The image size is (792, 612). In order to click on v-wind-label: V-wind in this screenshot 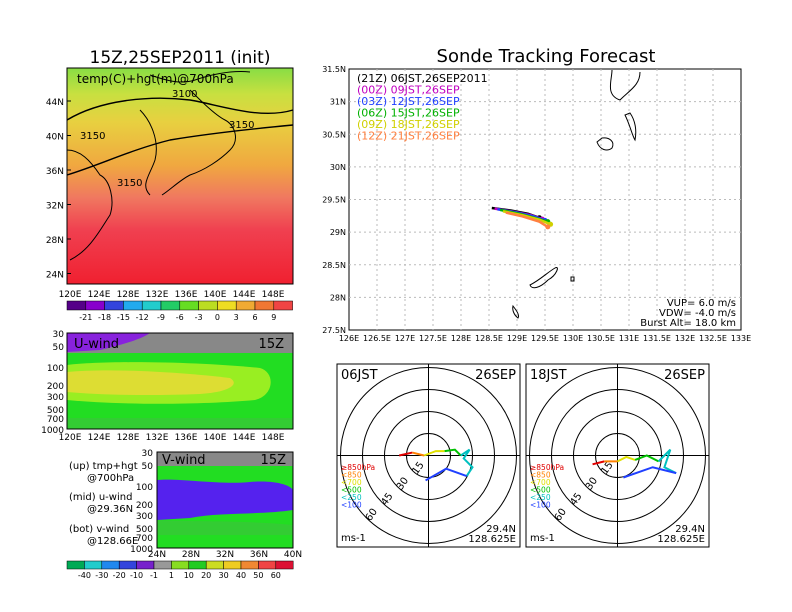, I will do `click(184, 460)`.